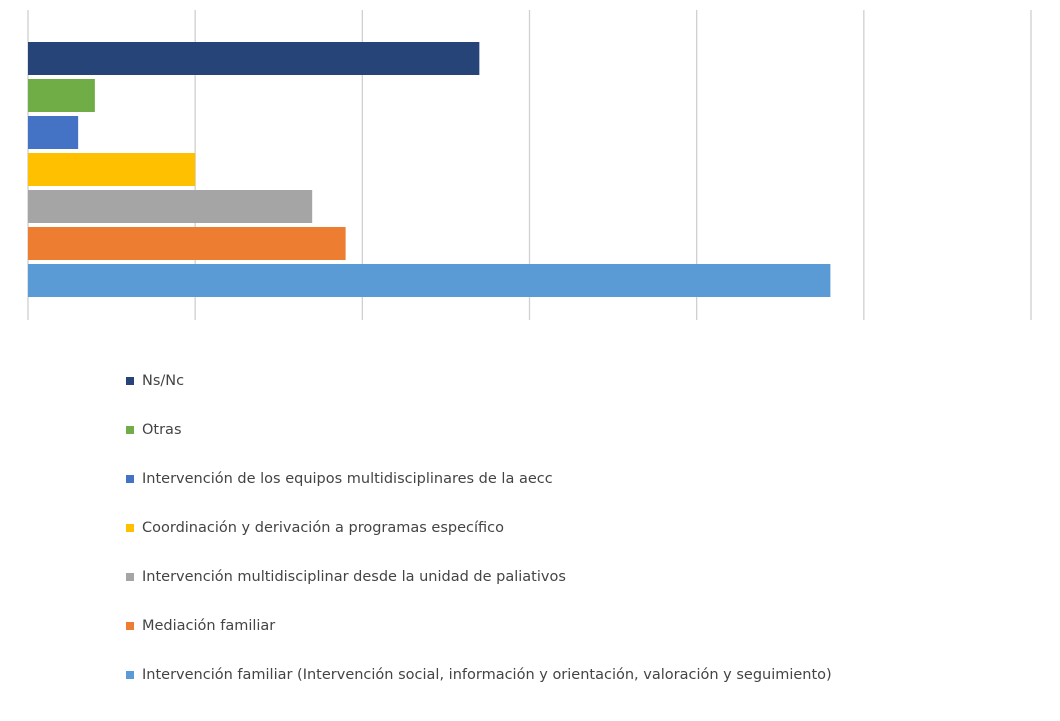  What do you see at coordinates (491, 392) in the screenshot?
I see `legend-item: Ns/Nc` at bounding box center [491, 392].